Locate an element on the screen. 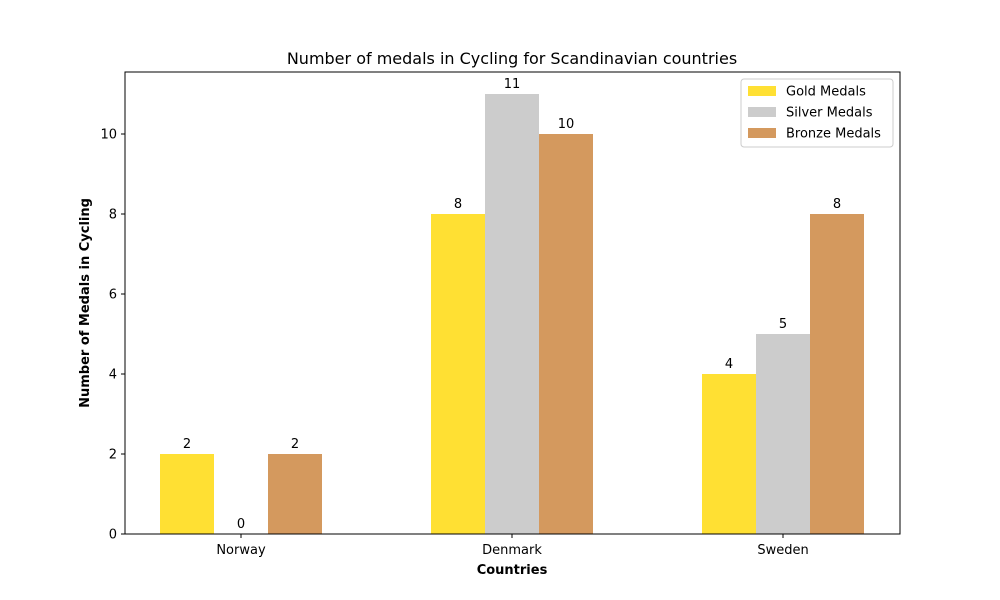 The height and width of the screenshot is (600, 1000). data-label: 11 is located at coordinates (512, 84).